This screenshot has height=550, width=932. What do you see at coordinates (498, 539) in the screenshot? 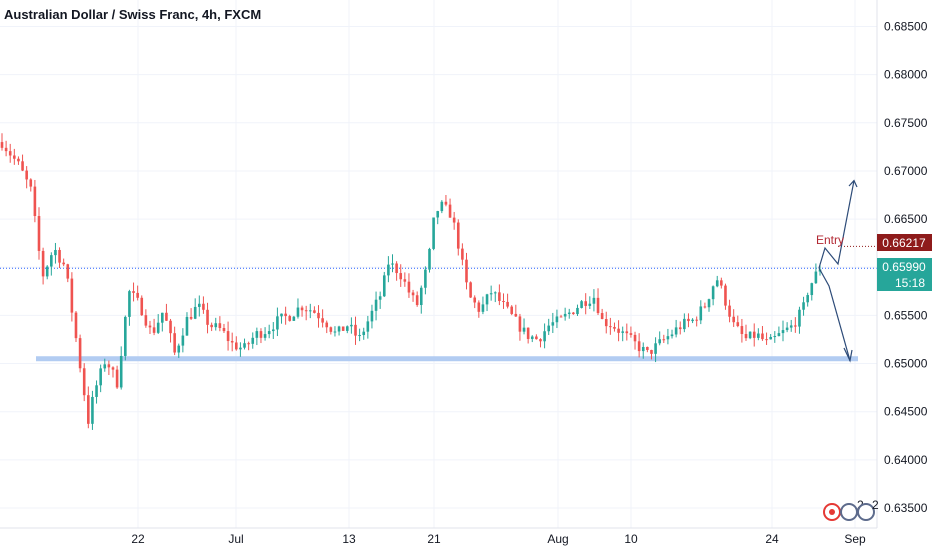
I see `time-axis: 22 Jul 13 21 Aug 10 24 Sep` at bounding box center [498, 539].